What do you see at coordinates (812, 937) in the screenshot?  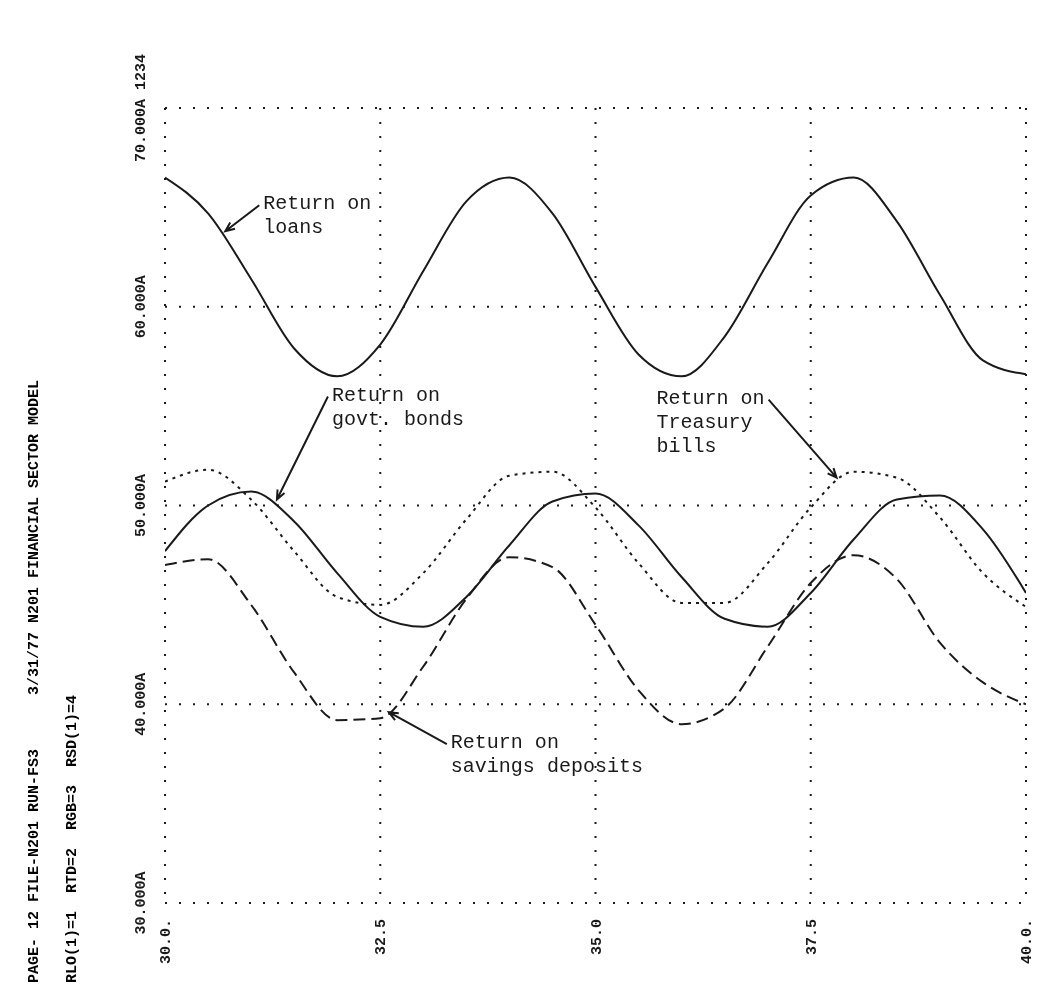 I see `x-tick-label: 37.5` at bounding box center [812, 937].